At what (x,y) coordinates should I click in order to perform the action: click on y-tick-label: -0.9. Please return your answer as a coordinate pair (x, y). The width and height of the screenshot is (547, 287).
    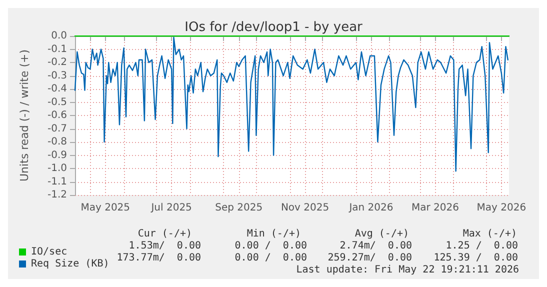
    Looking at the image, I should click on (57, 155).